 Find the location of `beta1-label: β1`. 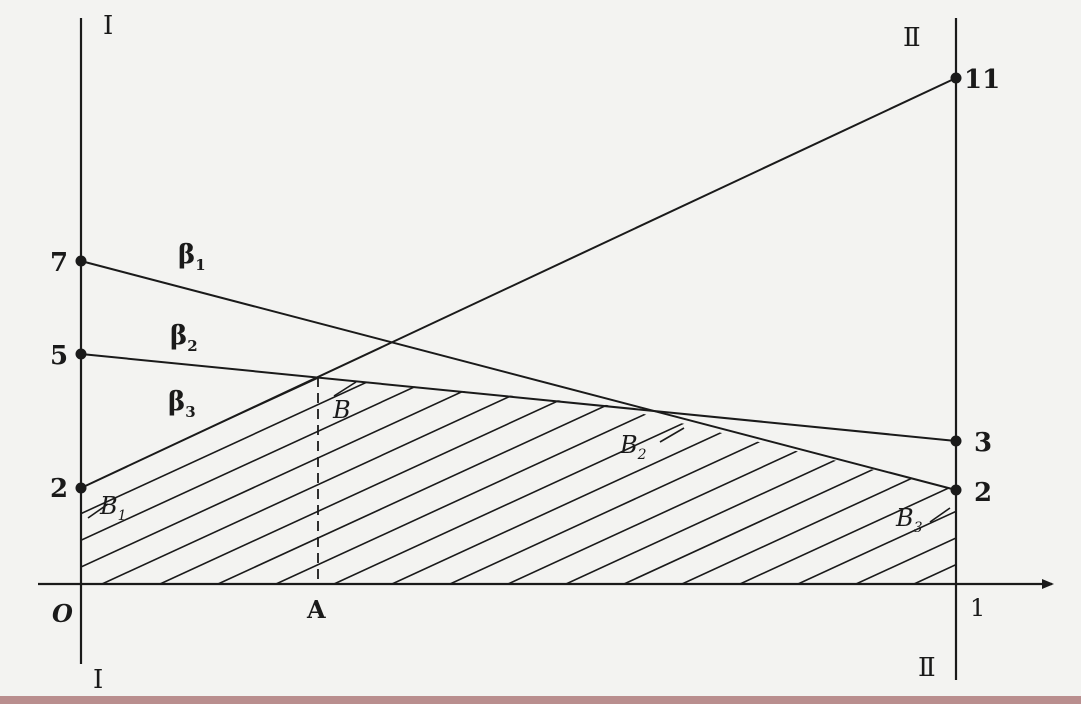

beta1-label: β1 is located at coordinates (192, 257).